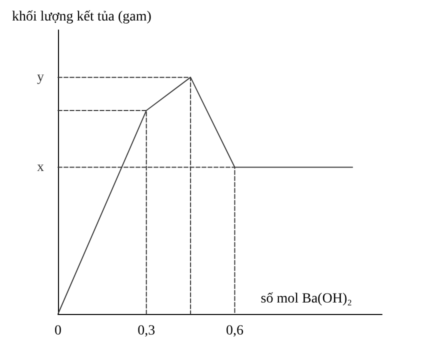 This screenshot has height=352, width=432. Describe the element at coordinates (40, 167) in the screenshot. I see `annotation: x` at that location.